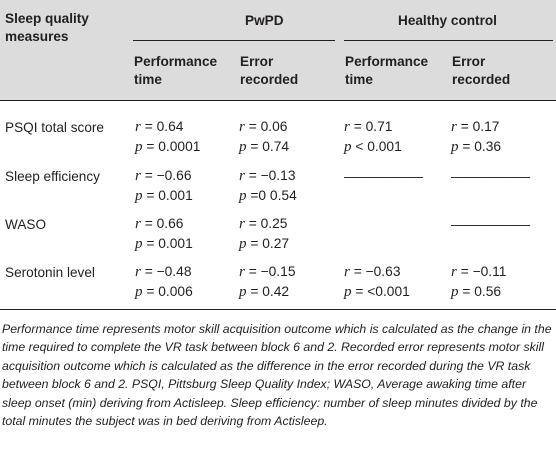  What do you see at coordinates (383, 176) in the screenshot?
I see `se-hc-perf-dash: ——————` at bounding box center [383, 176].